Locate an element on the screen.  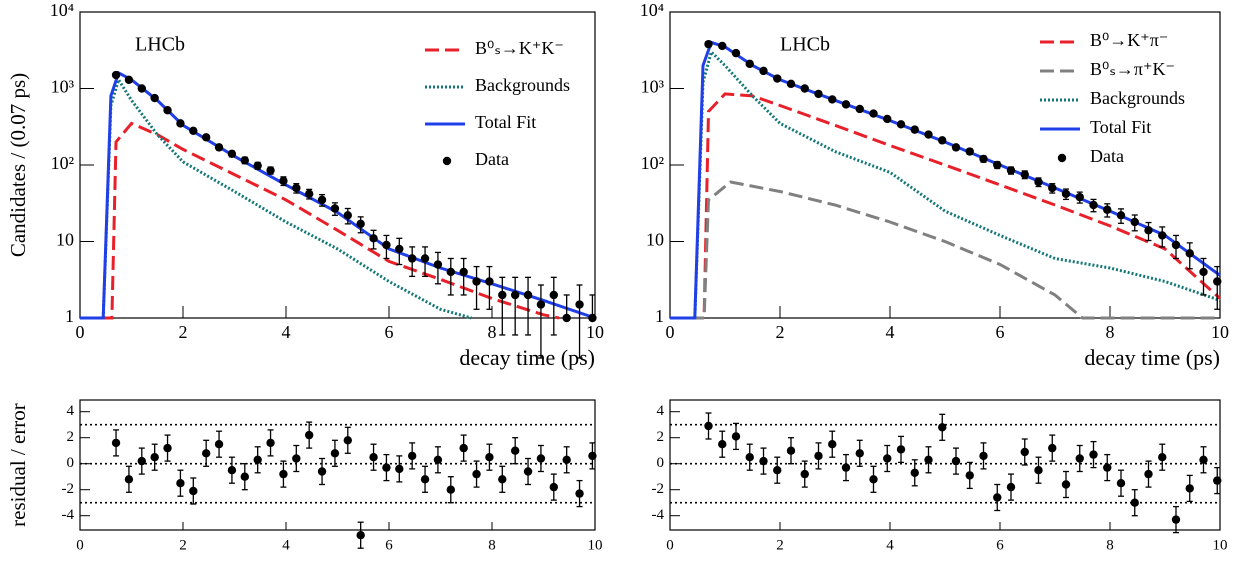
y-tick-label: 1 is located at coordinates (659, 316).